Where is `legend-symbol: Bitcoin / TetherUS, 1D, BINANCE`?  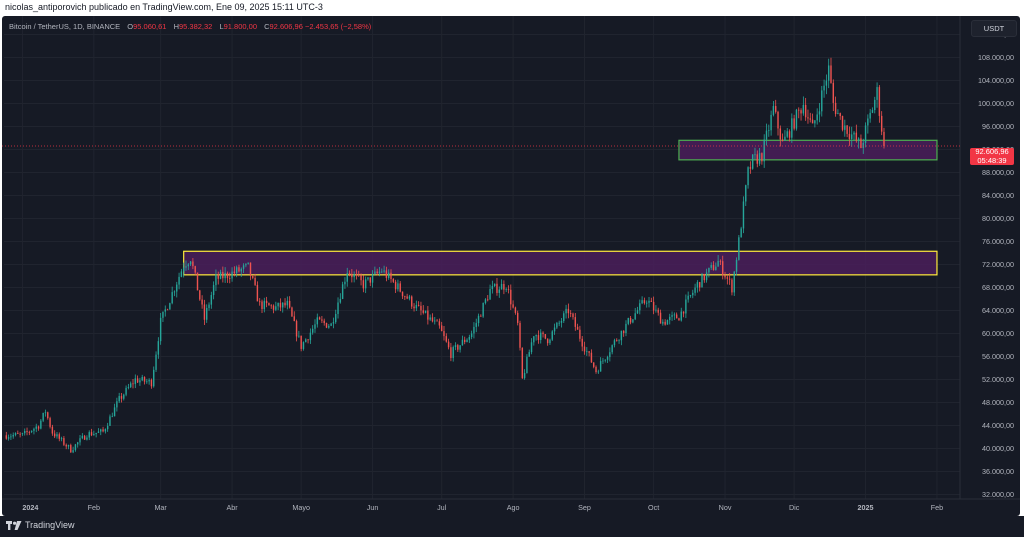
legend-symbol: Bitcoin / TetherUS, 1D, BINANCE is located at coordinates (65, 26).